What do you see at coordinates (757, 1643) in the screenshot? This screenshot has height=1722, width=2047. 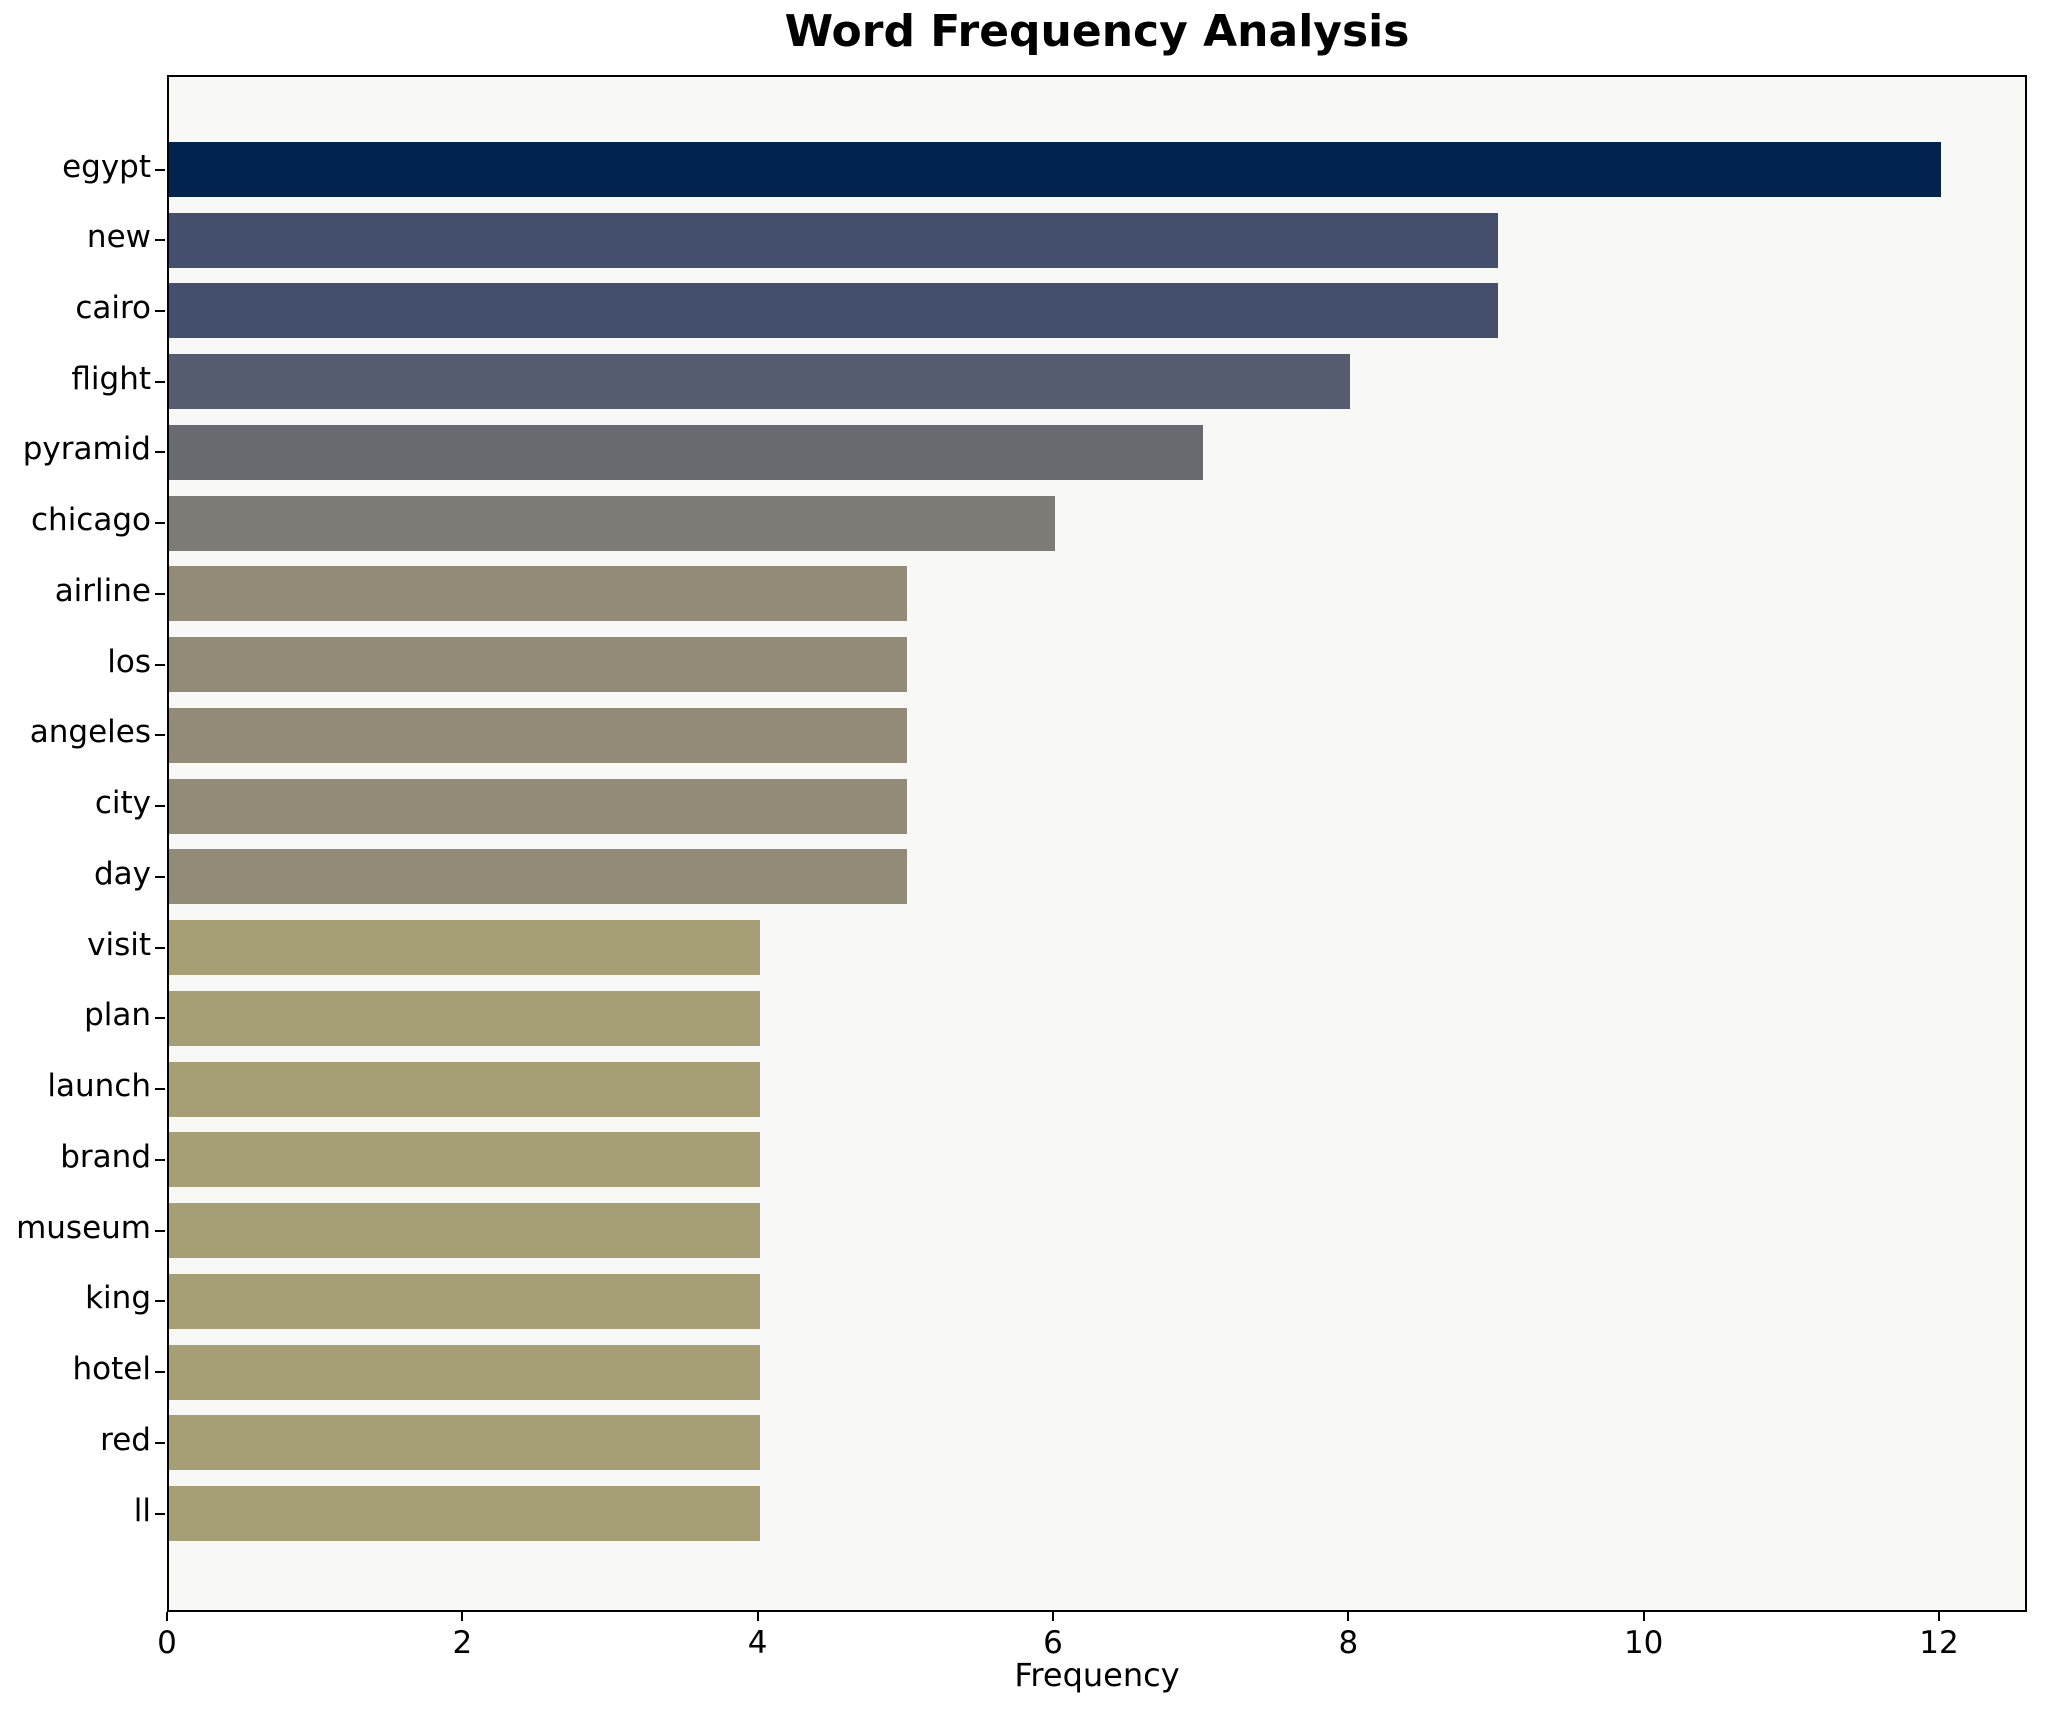 I see `x-tick-label: 4` at bounding box center [757, 1643].